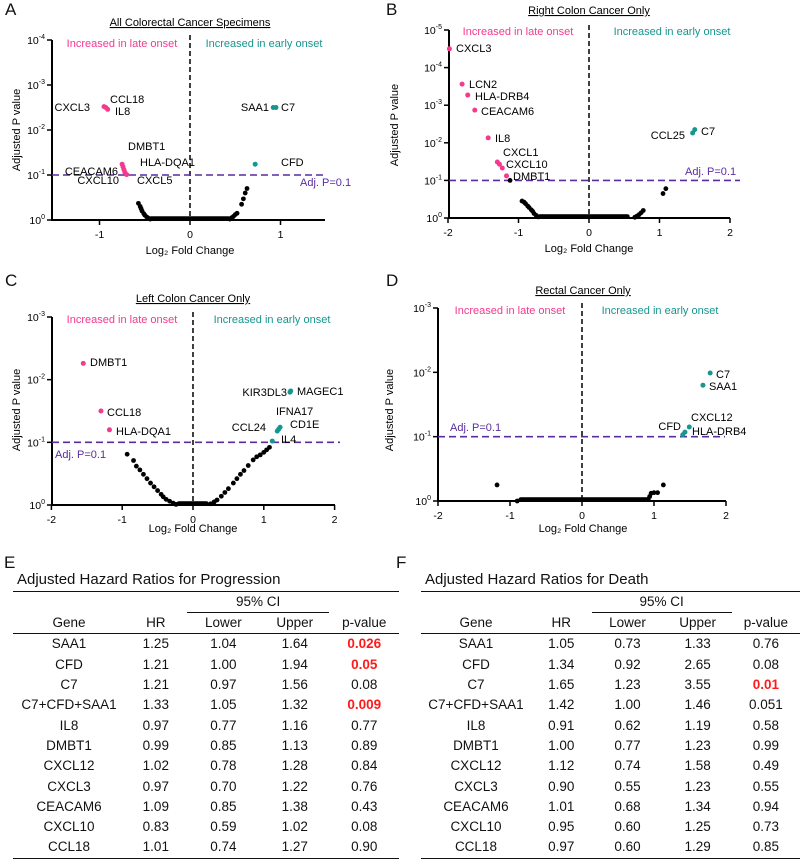 The height and width of the screenshot is (859, 800). I want to click on x-tick-label: 0, so click(582, 516).